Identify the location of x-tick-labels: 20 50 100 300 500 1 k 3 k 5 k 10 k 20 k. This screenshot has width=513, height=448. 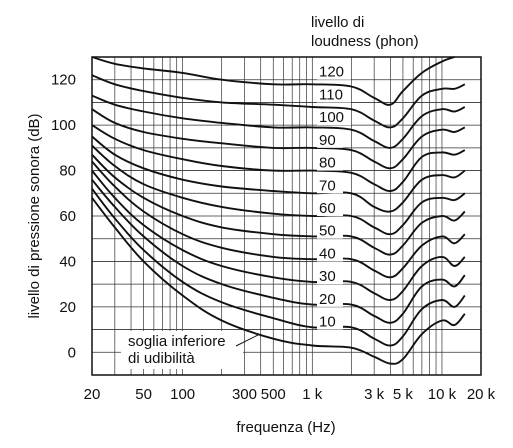
(290, 394).